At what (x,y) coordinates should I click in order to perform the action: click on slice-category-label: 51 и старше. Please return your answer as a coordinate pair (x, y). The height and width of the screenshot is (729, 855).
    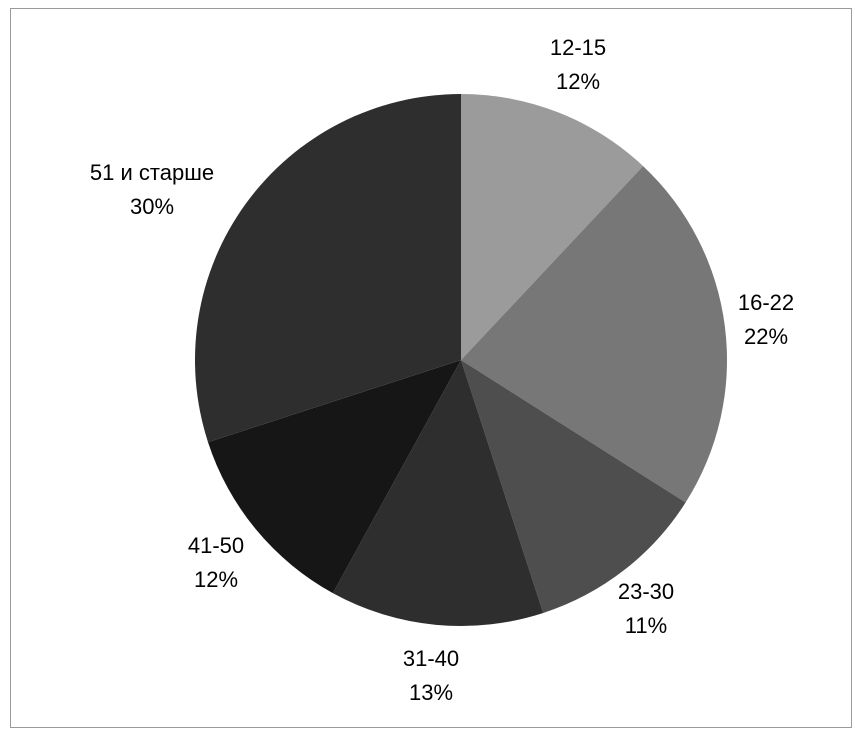
    Looking at the image, I should click on (152, 172).